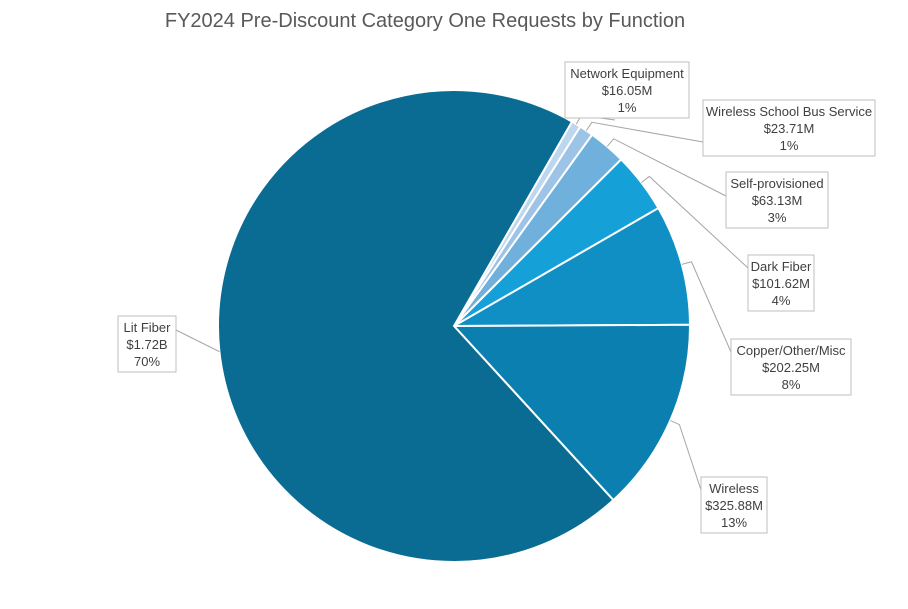 This screenshot has width=908, height=609. Describe the element at coordinates (781, 266) in the screenshot. I see `label-name: Dark Fiber` at that location.